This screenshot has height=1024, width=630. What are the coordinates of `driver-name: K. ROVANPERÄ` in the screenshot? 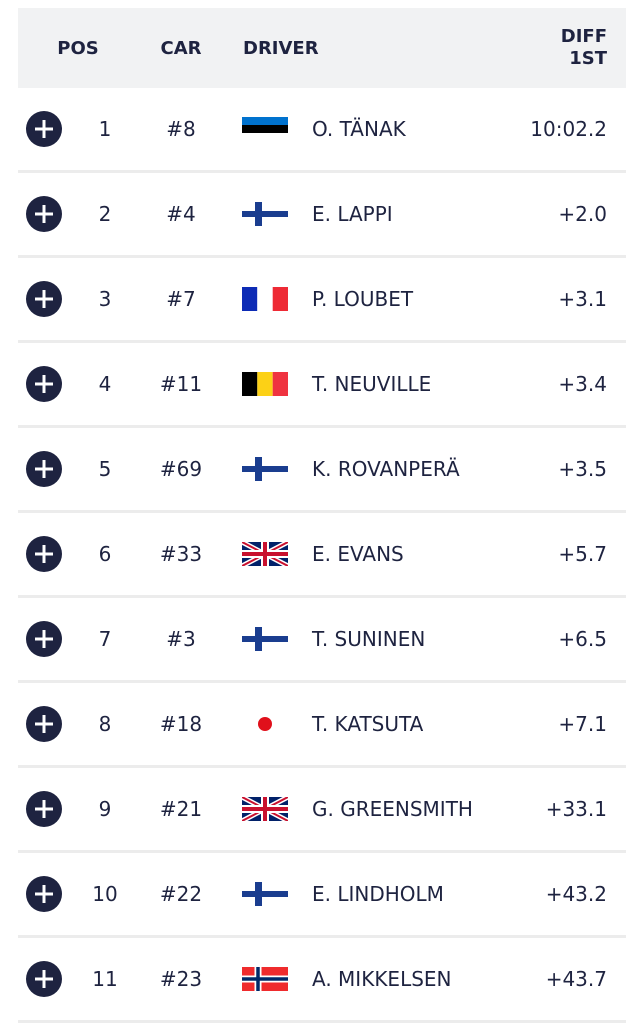 It's located at (386, 469).